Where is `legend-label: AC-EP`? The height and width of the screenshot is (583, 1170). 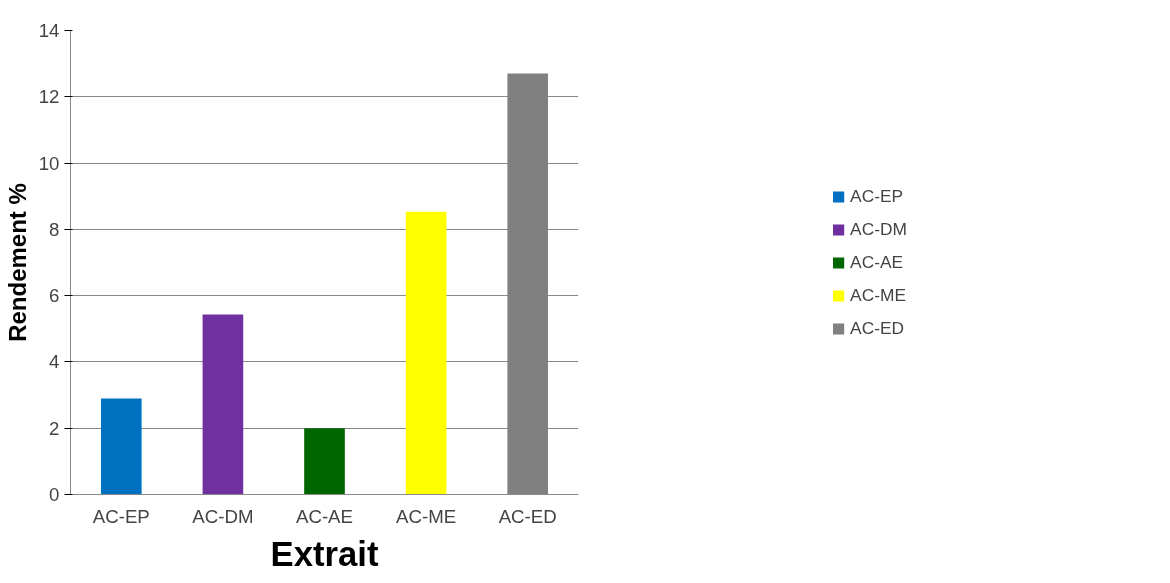
legend-label: AC-EP is located at coordinates (877, 196).